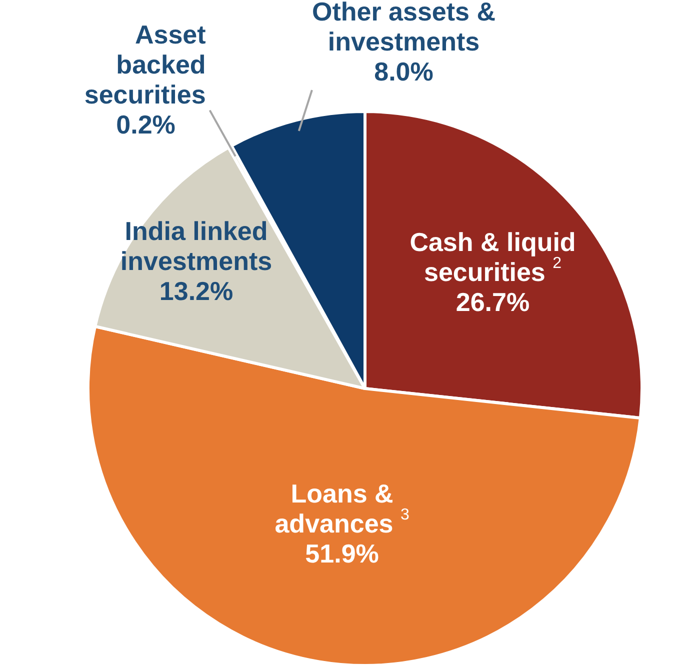 The height and width of the screenshot is (671, 674). What do you see at coordinates (404, 28) in the screenshot?
I see `slice-label: Other assets & investments` at bounding box center [404, 28].